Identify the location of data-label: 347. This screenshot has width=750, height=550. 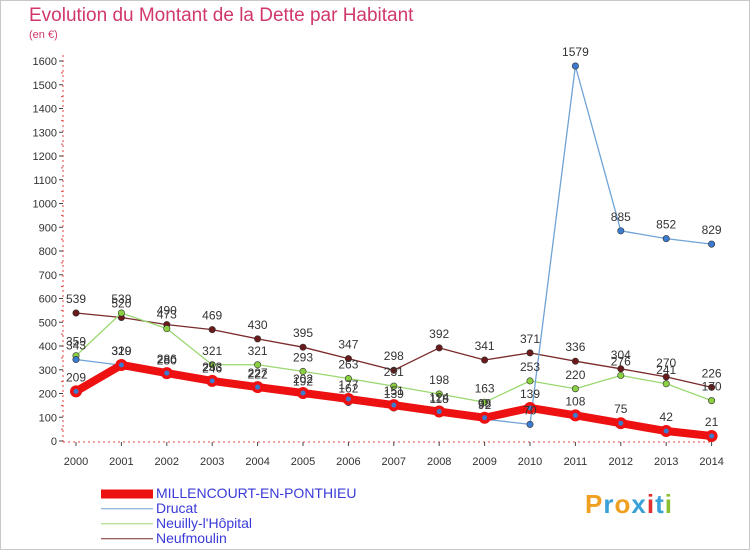
(348, 345).